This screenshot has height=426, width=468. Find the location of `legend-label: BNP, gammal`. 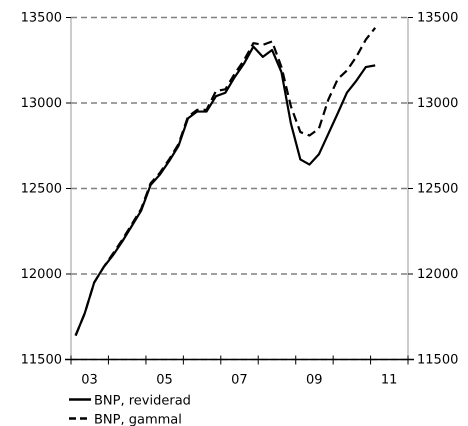

legend-label: BNP, gammal is located at coordinates (138, 419).